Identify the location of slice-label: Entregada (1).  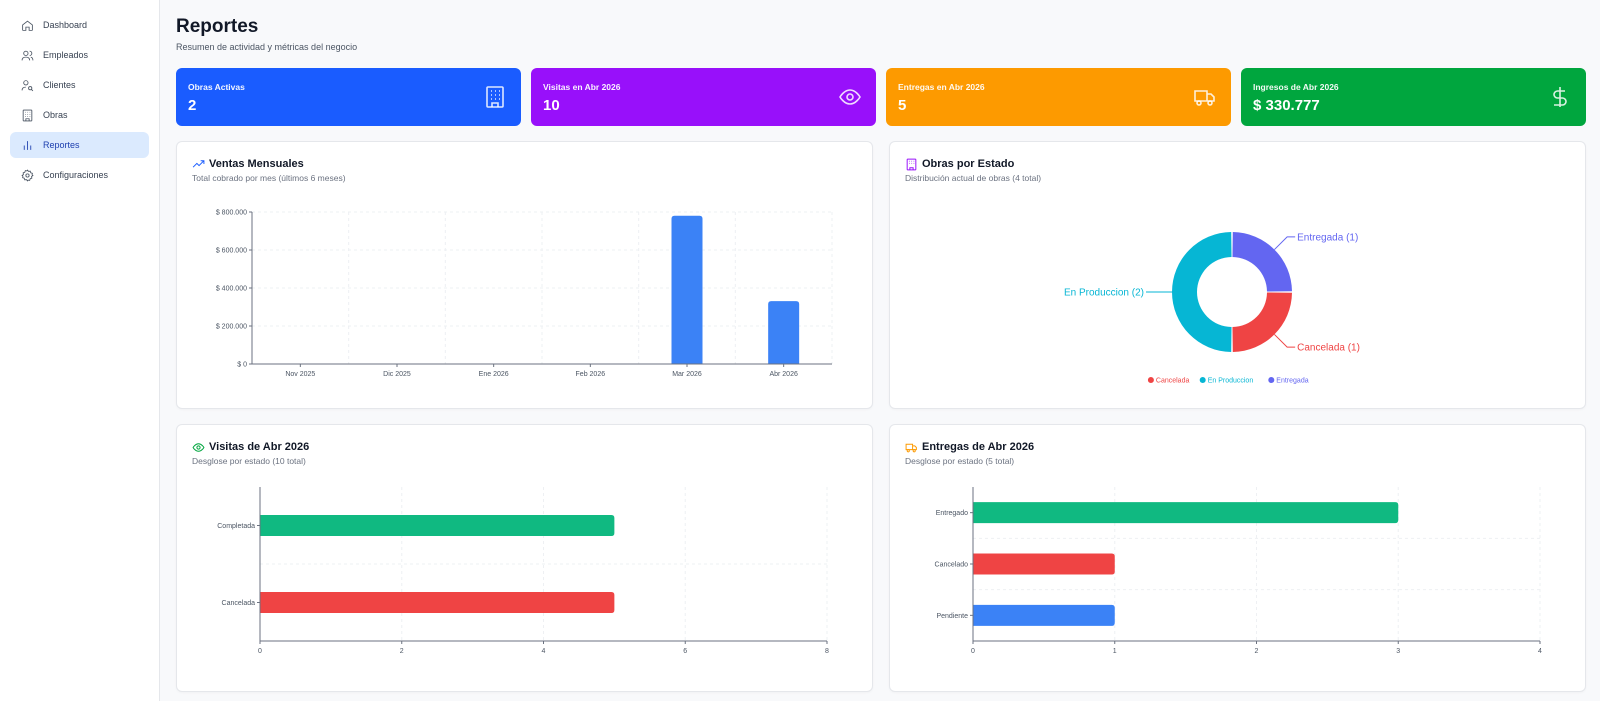
(1327, 237).